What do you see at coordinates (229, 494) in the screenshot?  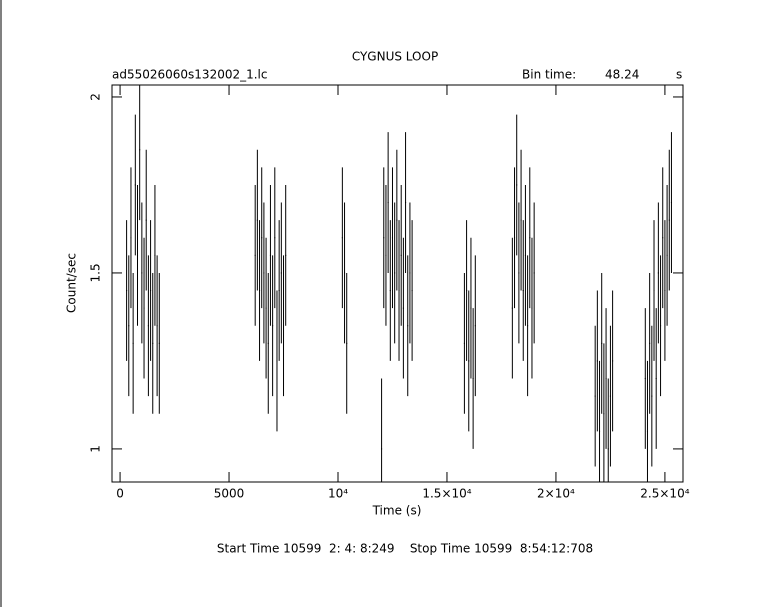 I see `x-tick-label: 5000` at bounding box center [229, 494].